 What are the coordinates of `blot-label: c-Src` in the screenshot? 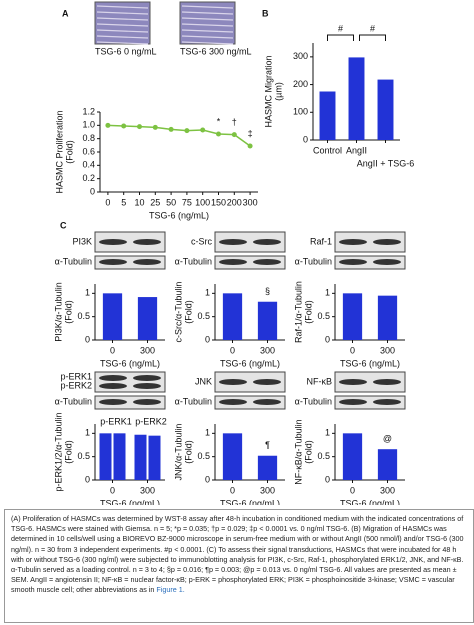 It's located at (201, 241).